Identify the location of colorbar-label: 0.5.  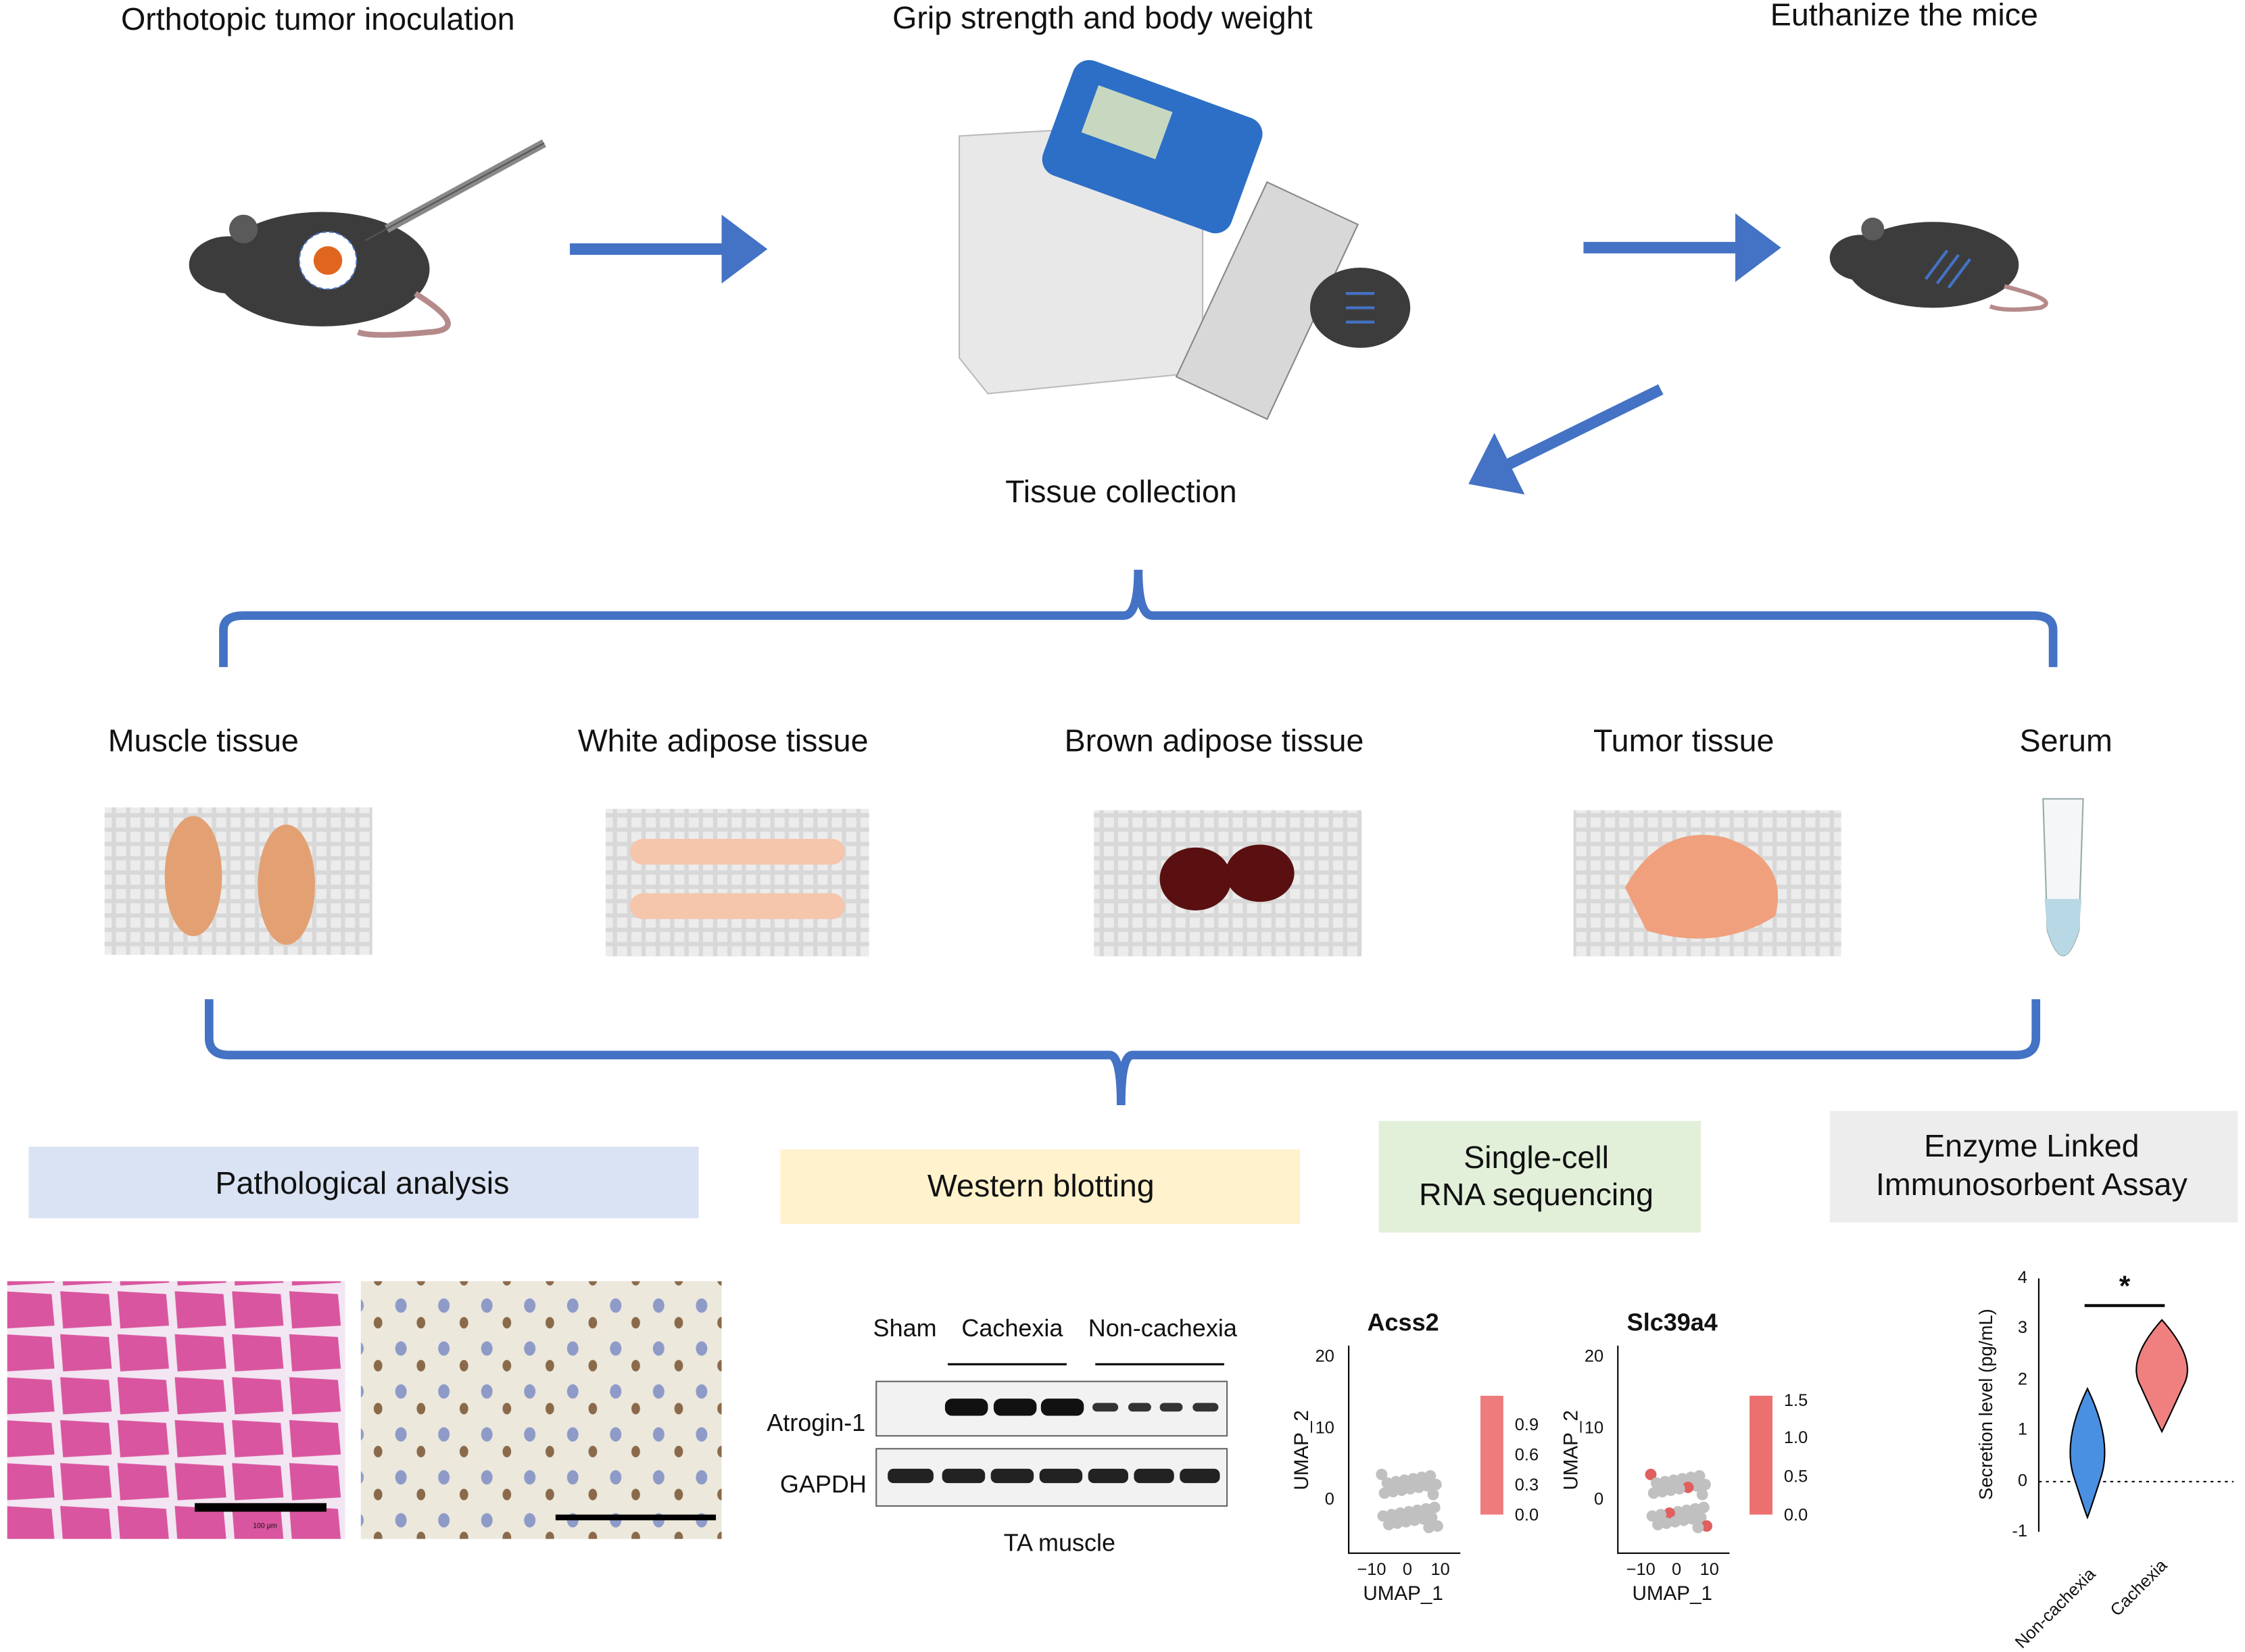
(1796, 1476).